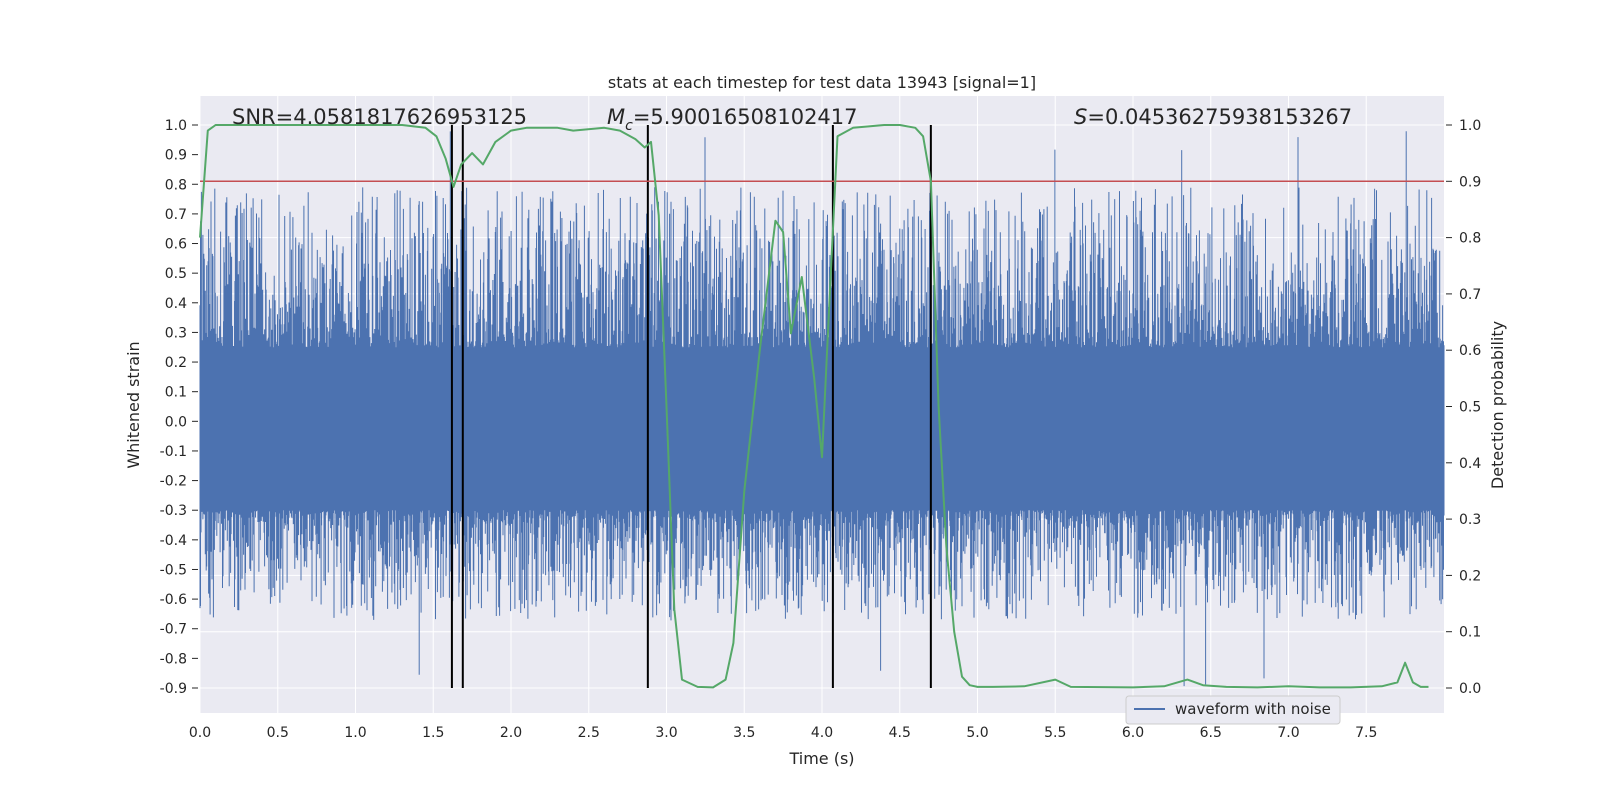 This screenshot has width=1600, height=800. I want to click on legend-entry-waveform: waveform with noise, so click(1253, 709).